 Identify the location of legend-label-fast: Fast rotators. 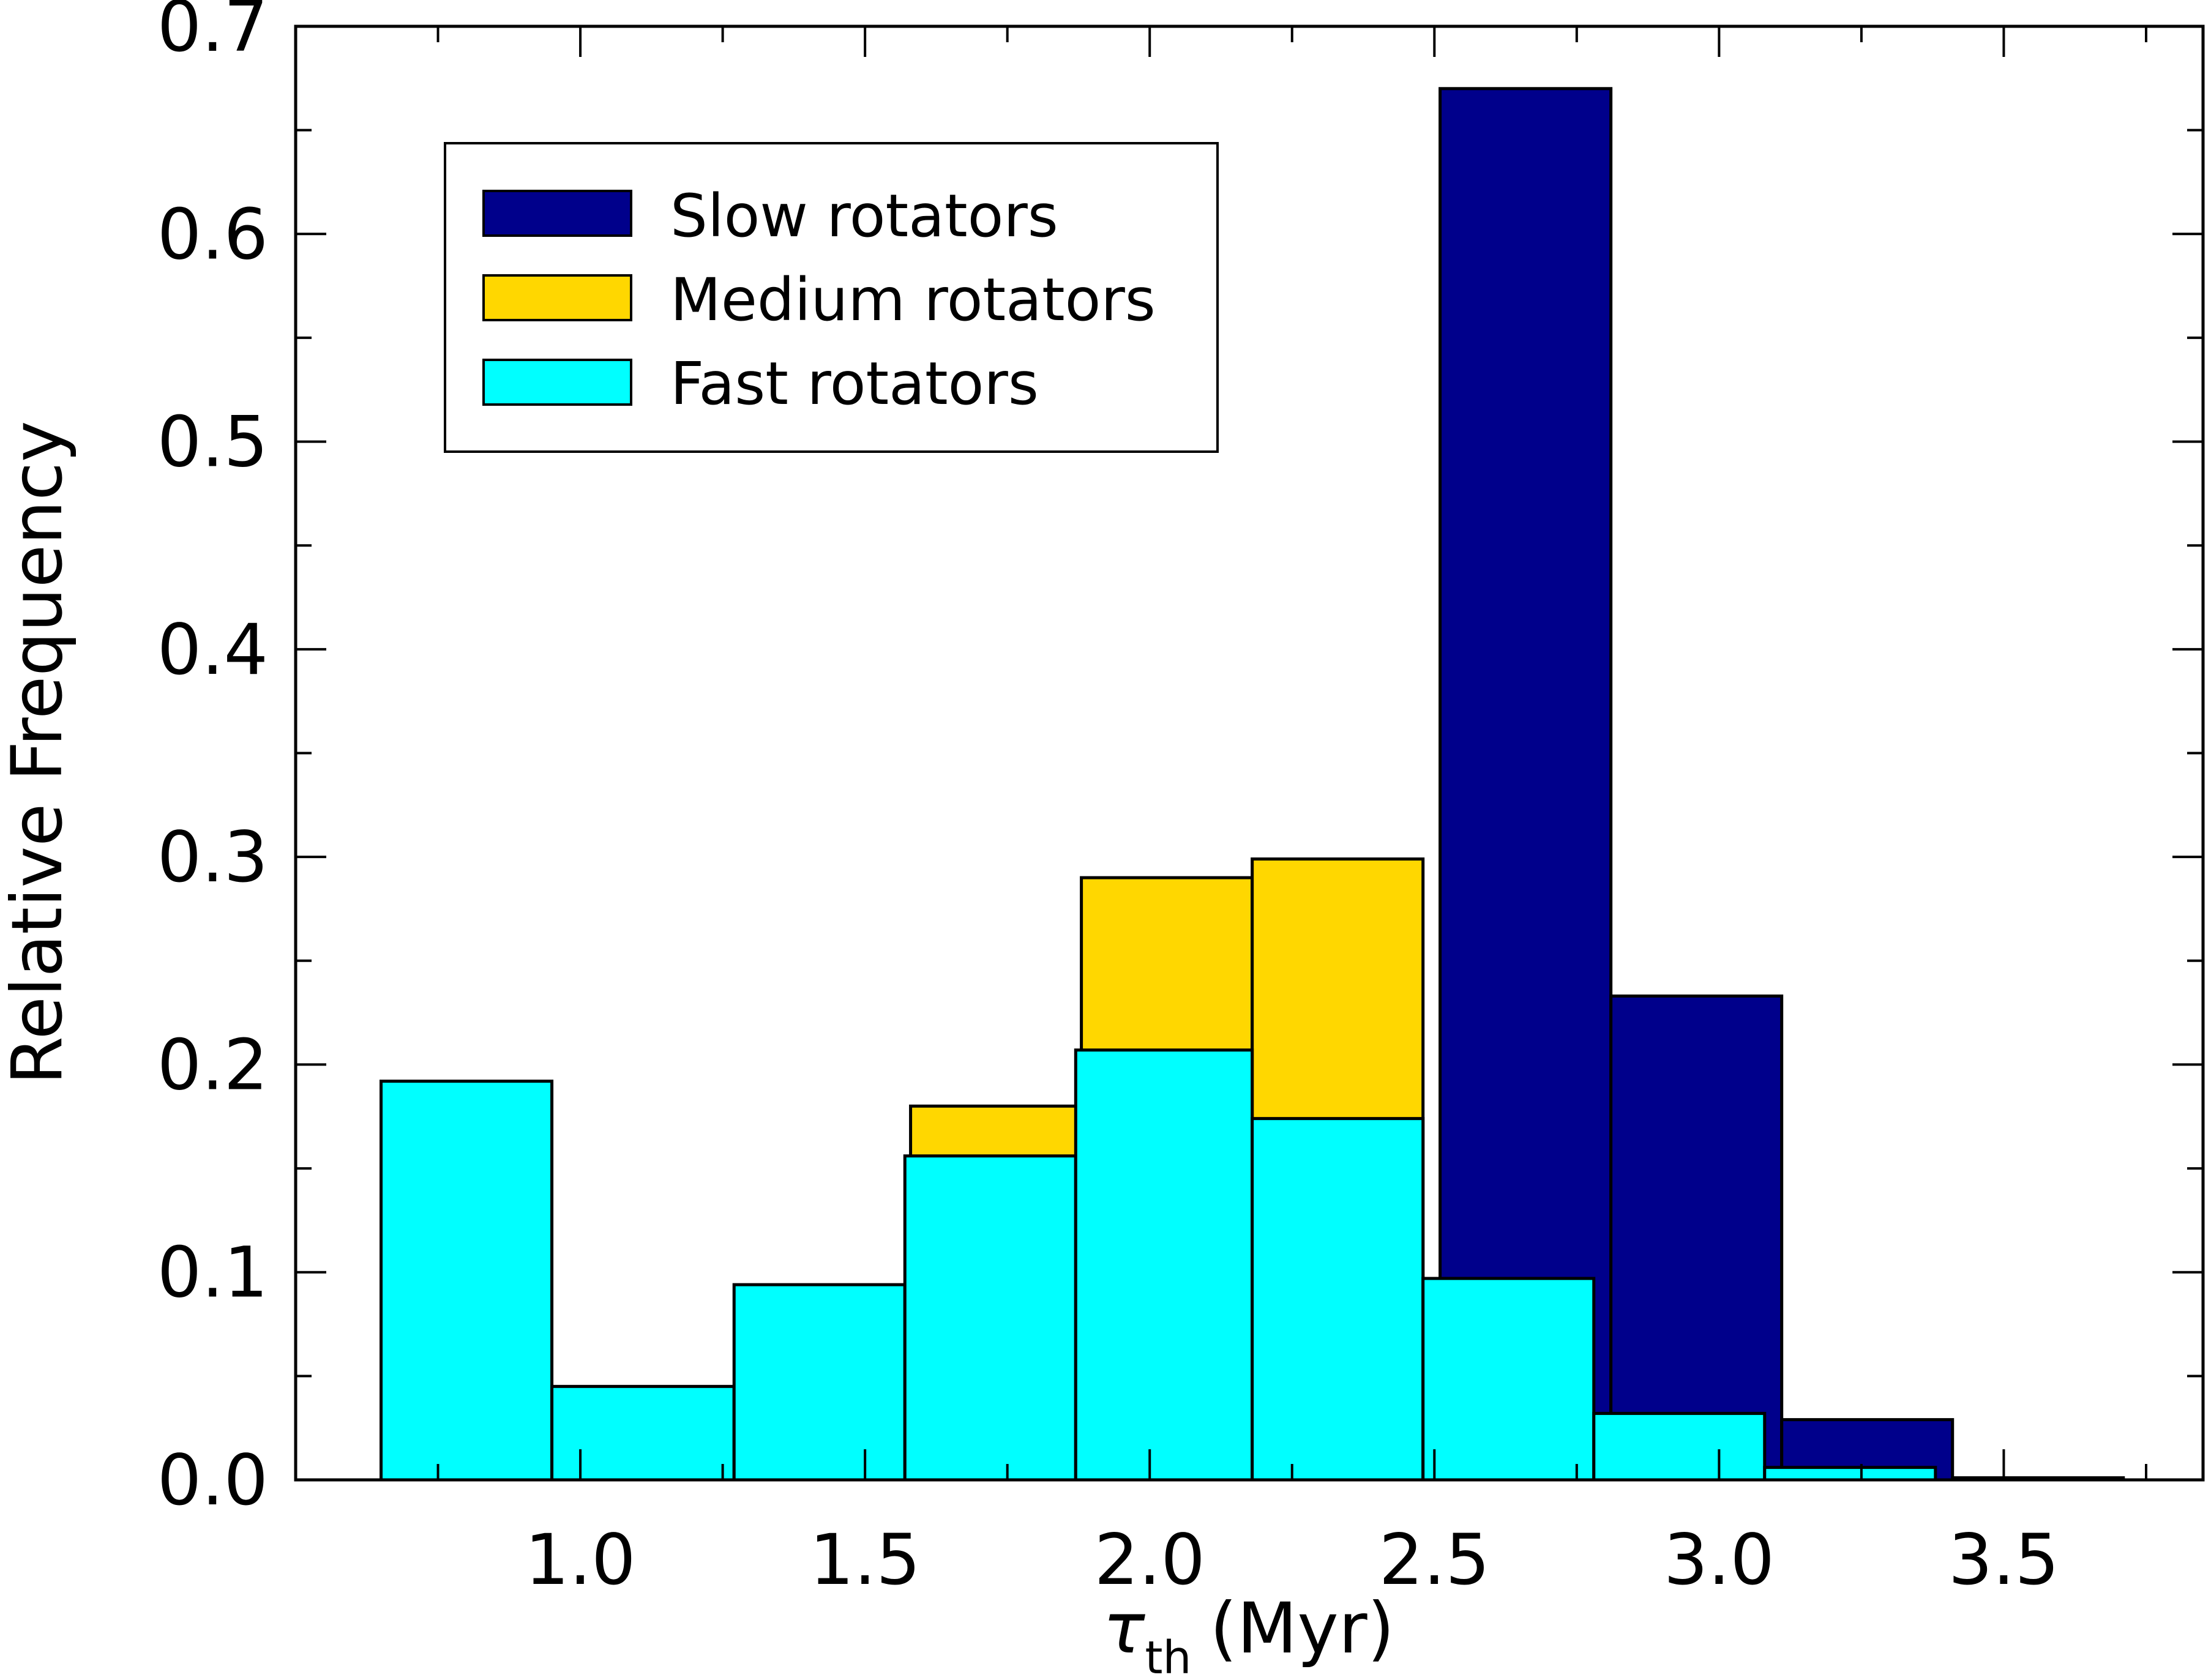
(854, 383).